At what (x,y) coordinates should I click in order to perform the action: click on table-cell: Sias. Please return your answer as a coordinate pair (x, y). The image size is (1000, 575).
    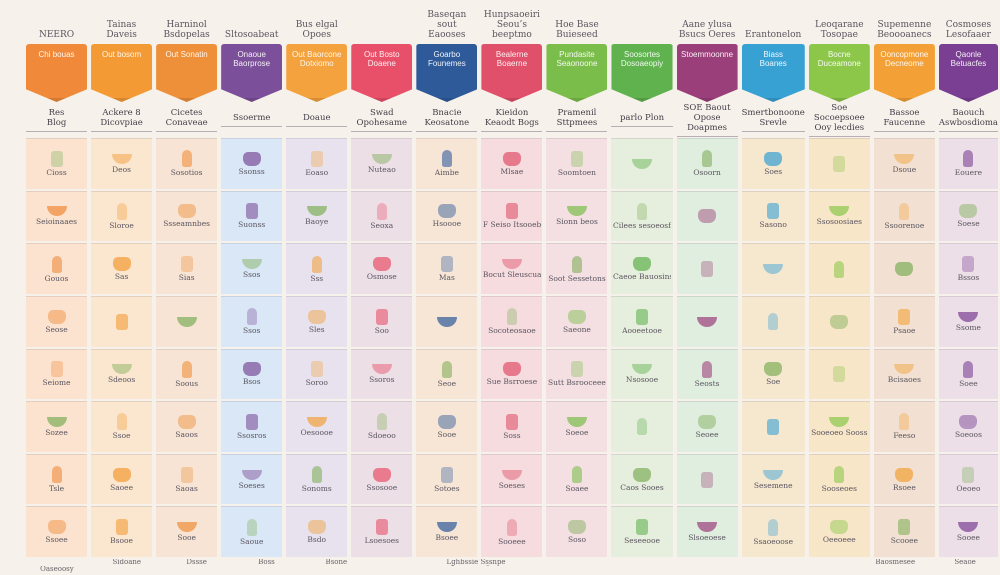
    Looking at the image, I should click on (187, 268).